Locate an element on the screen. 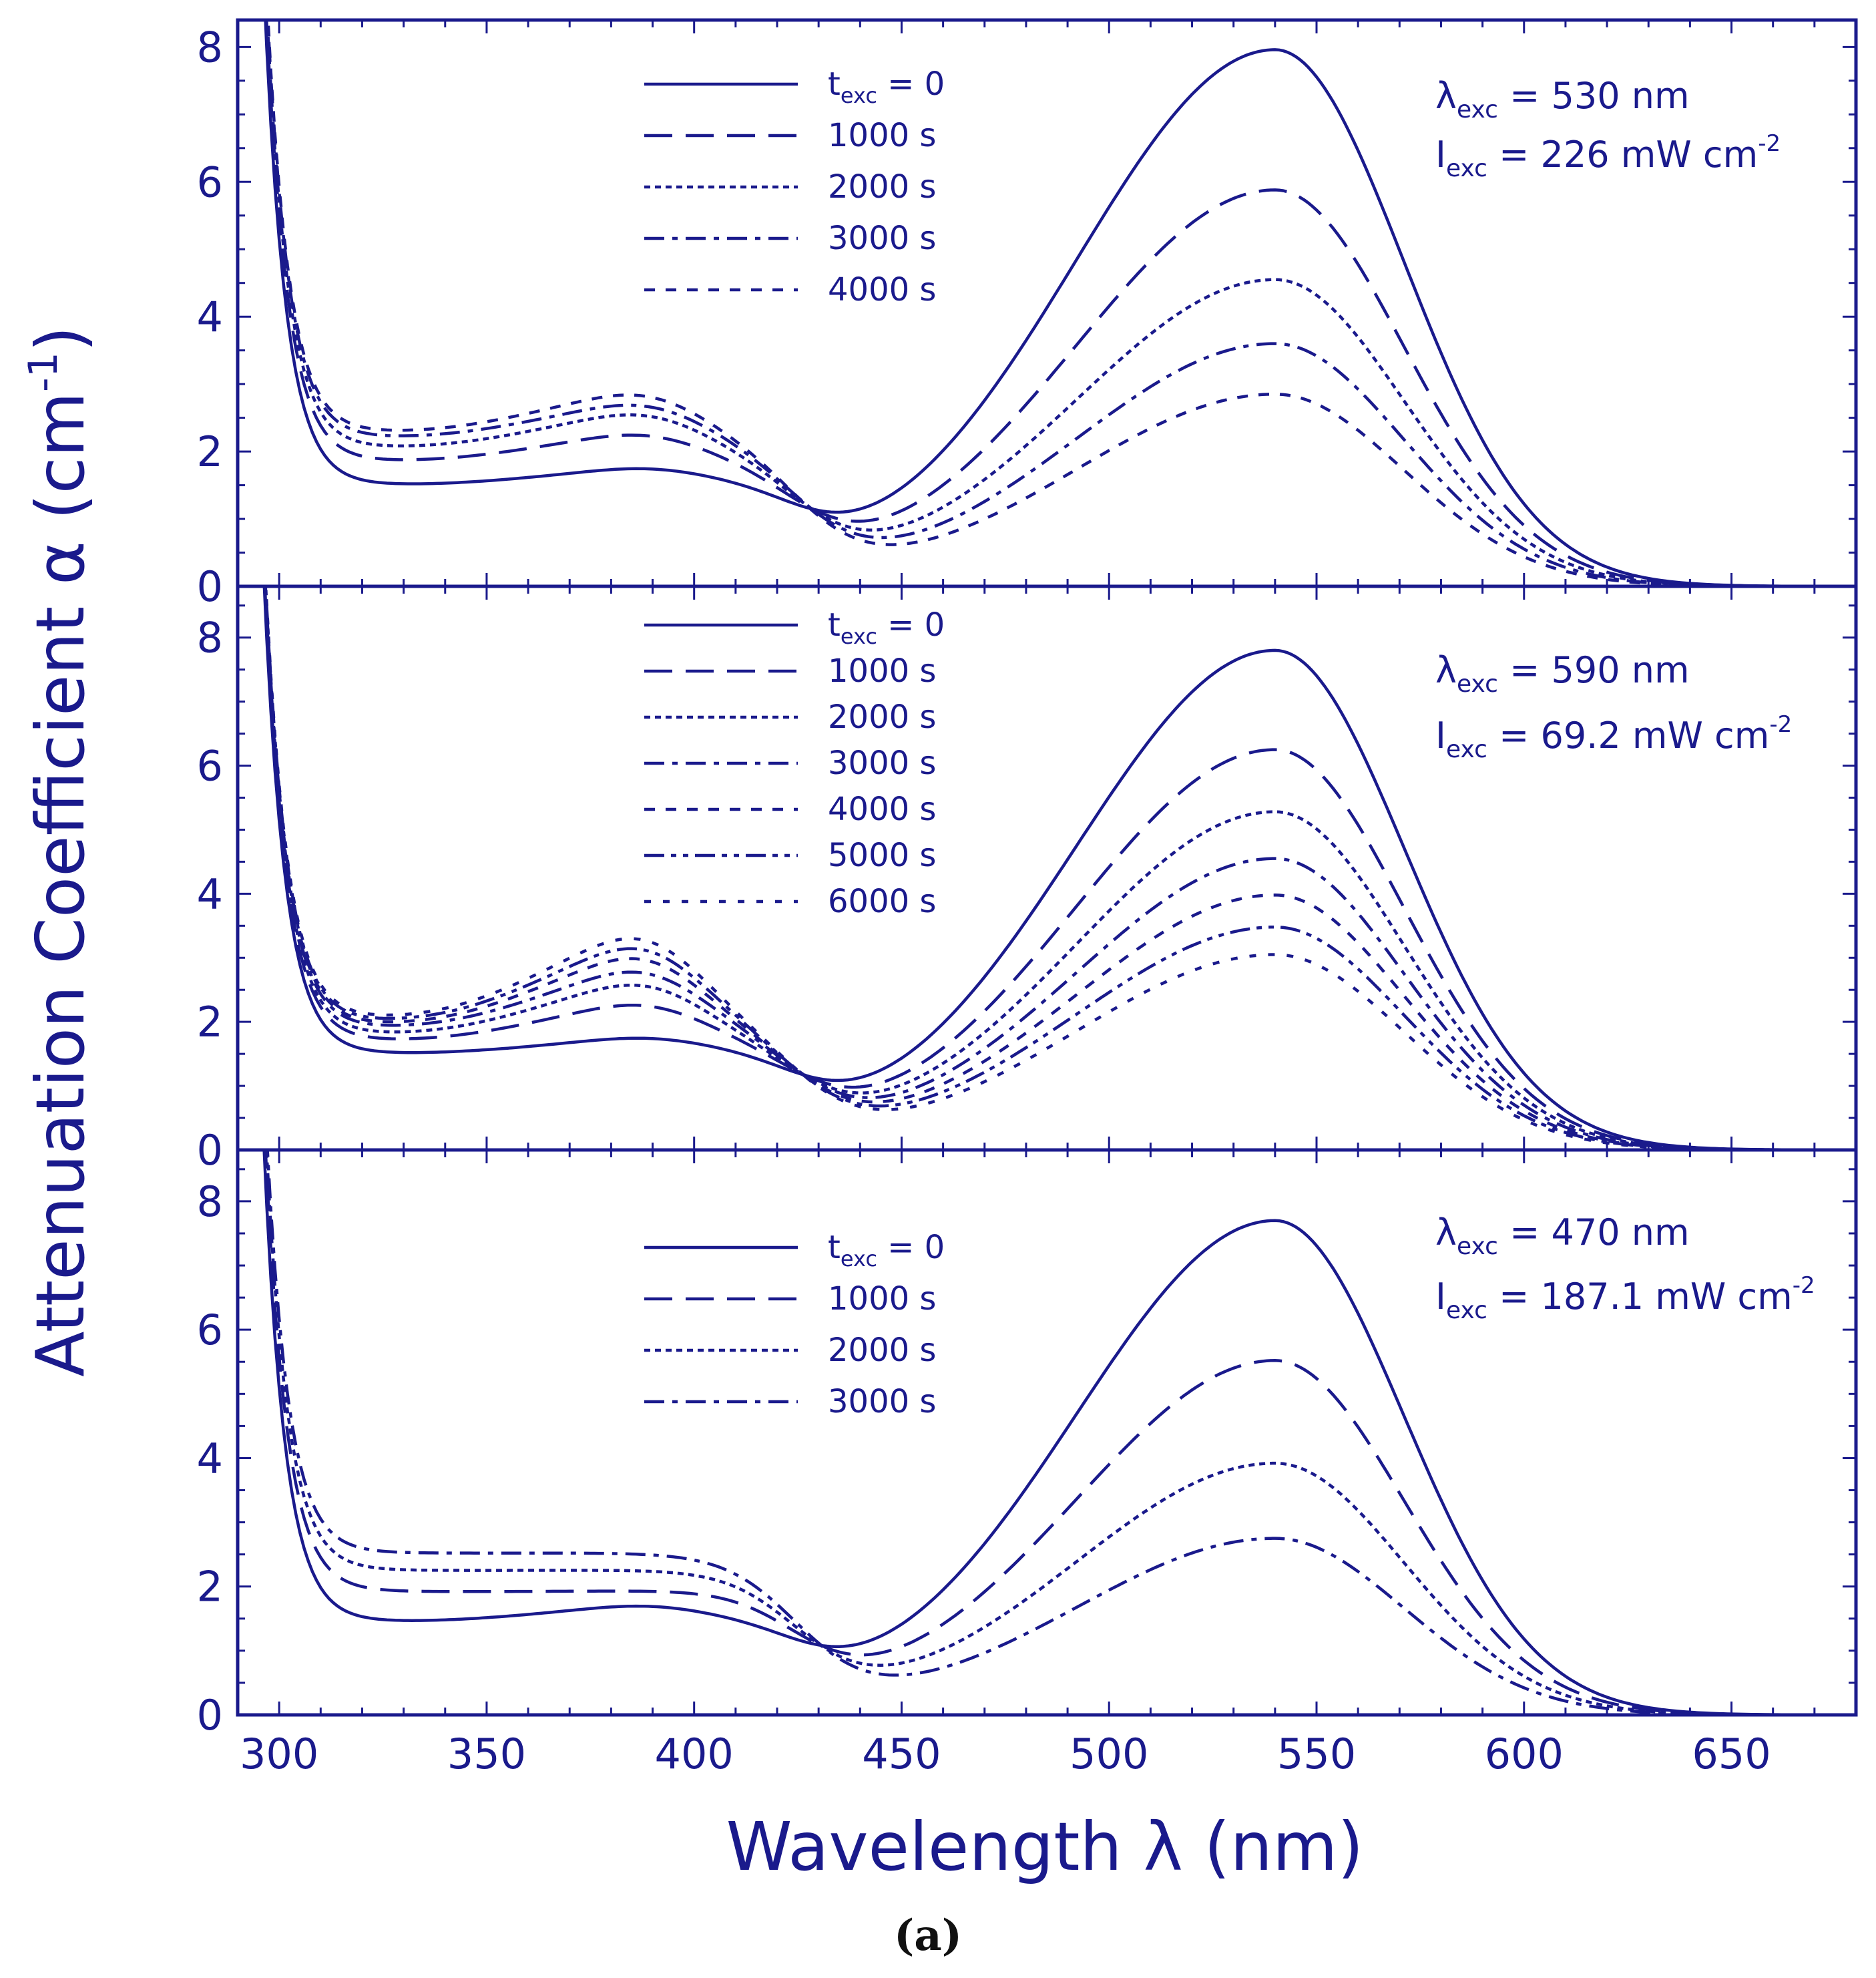 This screenshot has width=1876, height=1978. figure-caption: (a) is located at coordinates (928, 1936).